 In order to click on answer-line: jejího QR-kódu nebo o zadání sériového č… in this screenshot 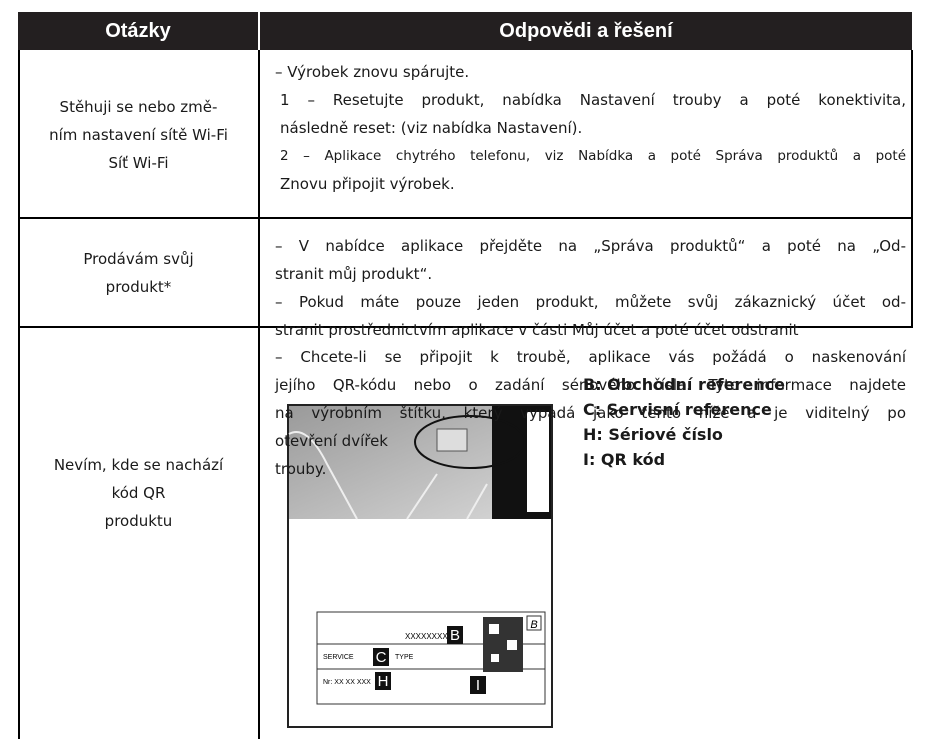, I will do `click(590, 385)`.